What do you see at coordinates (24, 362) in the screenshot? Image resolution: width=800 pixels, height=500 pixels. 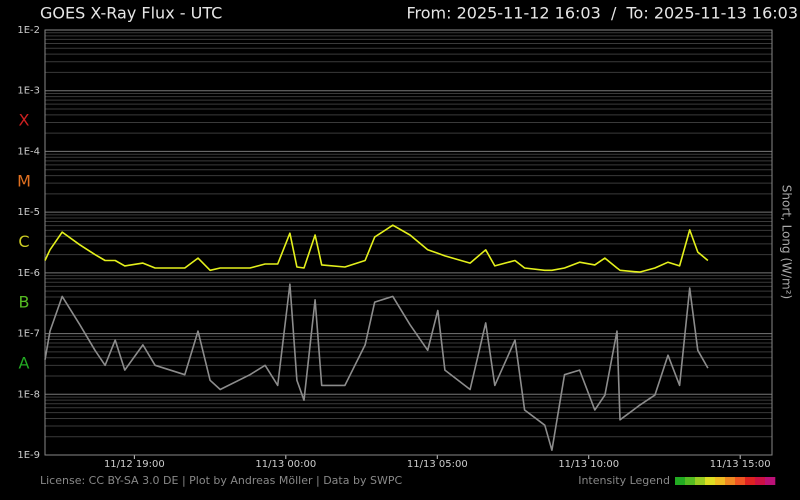 I see `flare-class-label: A` at bounding box center [24, 362].